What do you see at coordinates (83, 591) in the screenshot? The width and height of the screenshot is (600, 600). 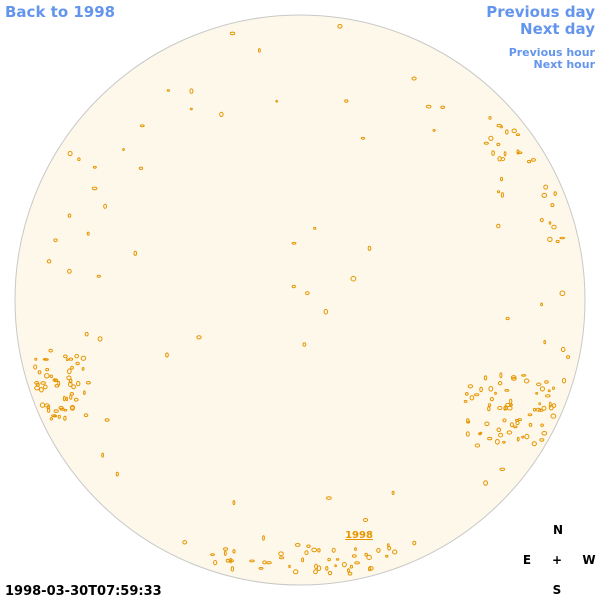 I see `timestamp: 1998-03-30T07:59:33` at bounding box center [83, 591].